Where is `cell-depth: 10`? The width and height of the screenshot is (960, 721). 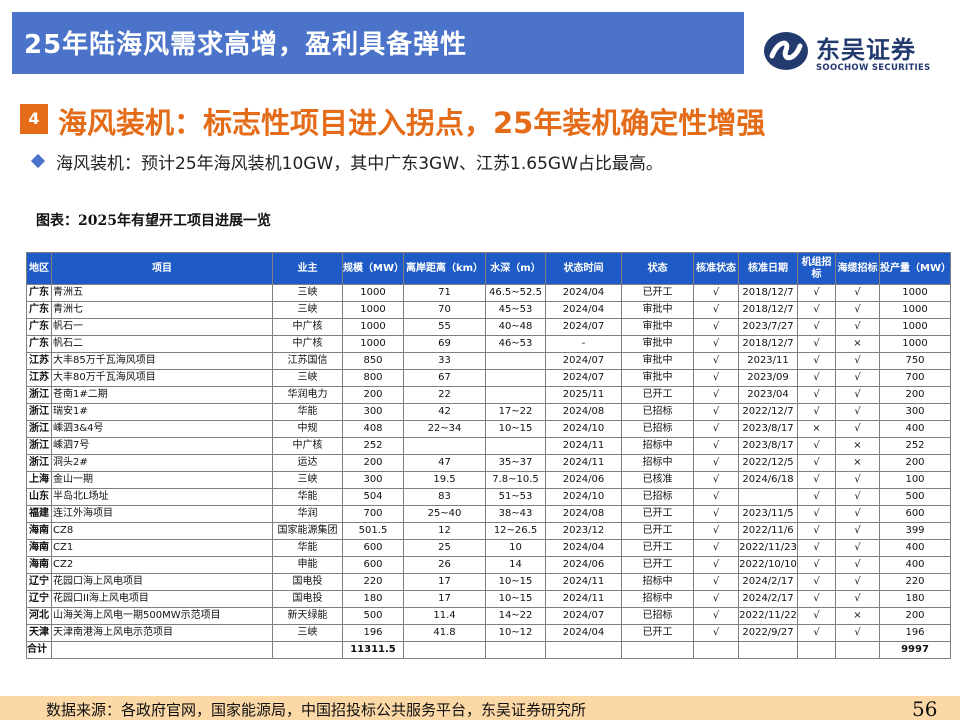
cell-depth: 10 is located at coordinates (515, 548).